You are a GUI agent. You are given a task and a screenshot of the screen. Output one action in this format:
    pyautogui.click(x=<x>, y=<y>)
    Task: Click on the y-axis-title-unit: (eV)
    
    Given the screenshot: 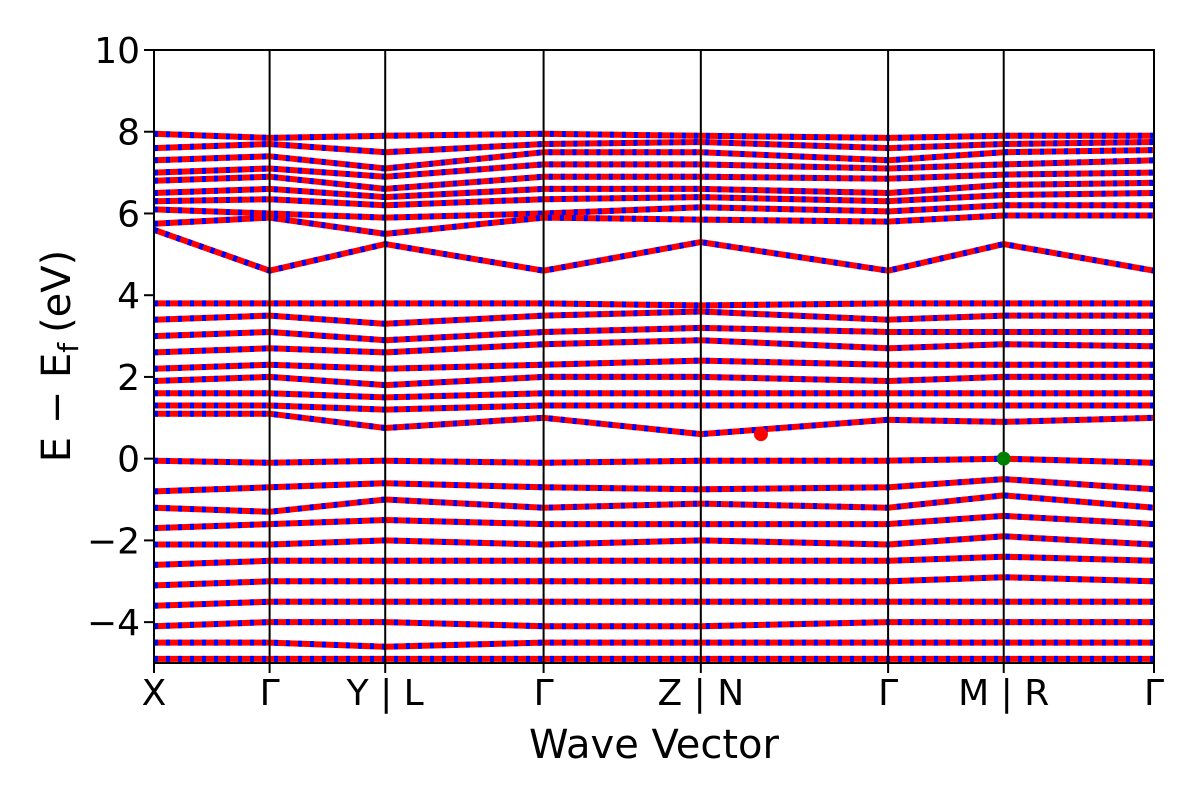 What is the action you would take?
    pyautogui.click(x=57, y=291)
    